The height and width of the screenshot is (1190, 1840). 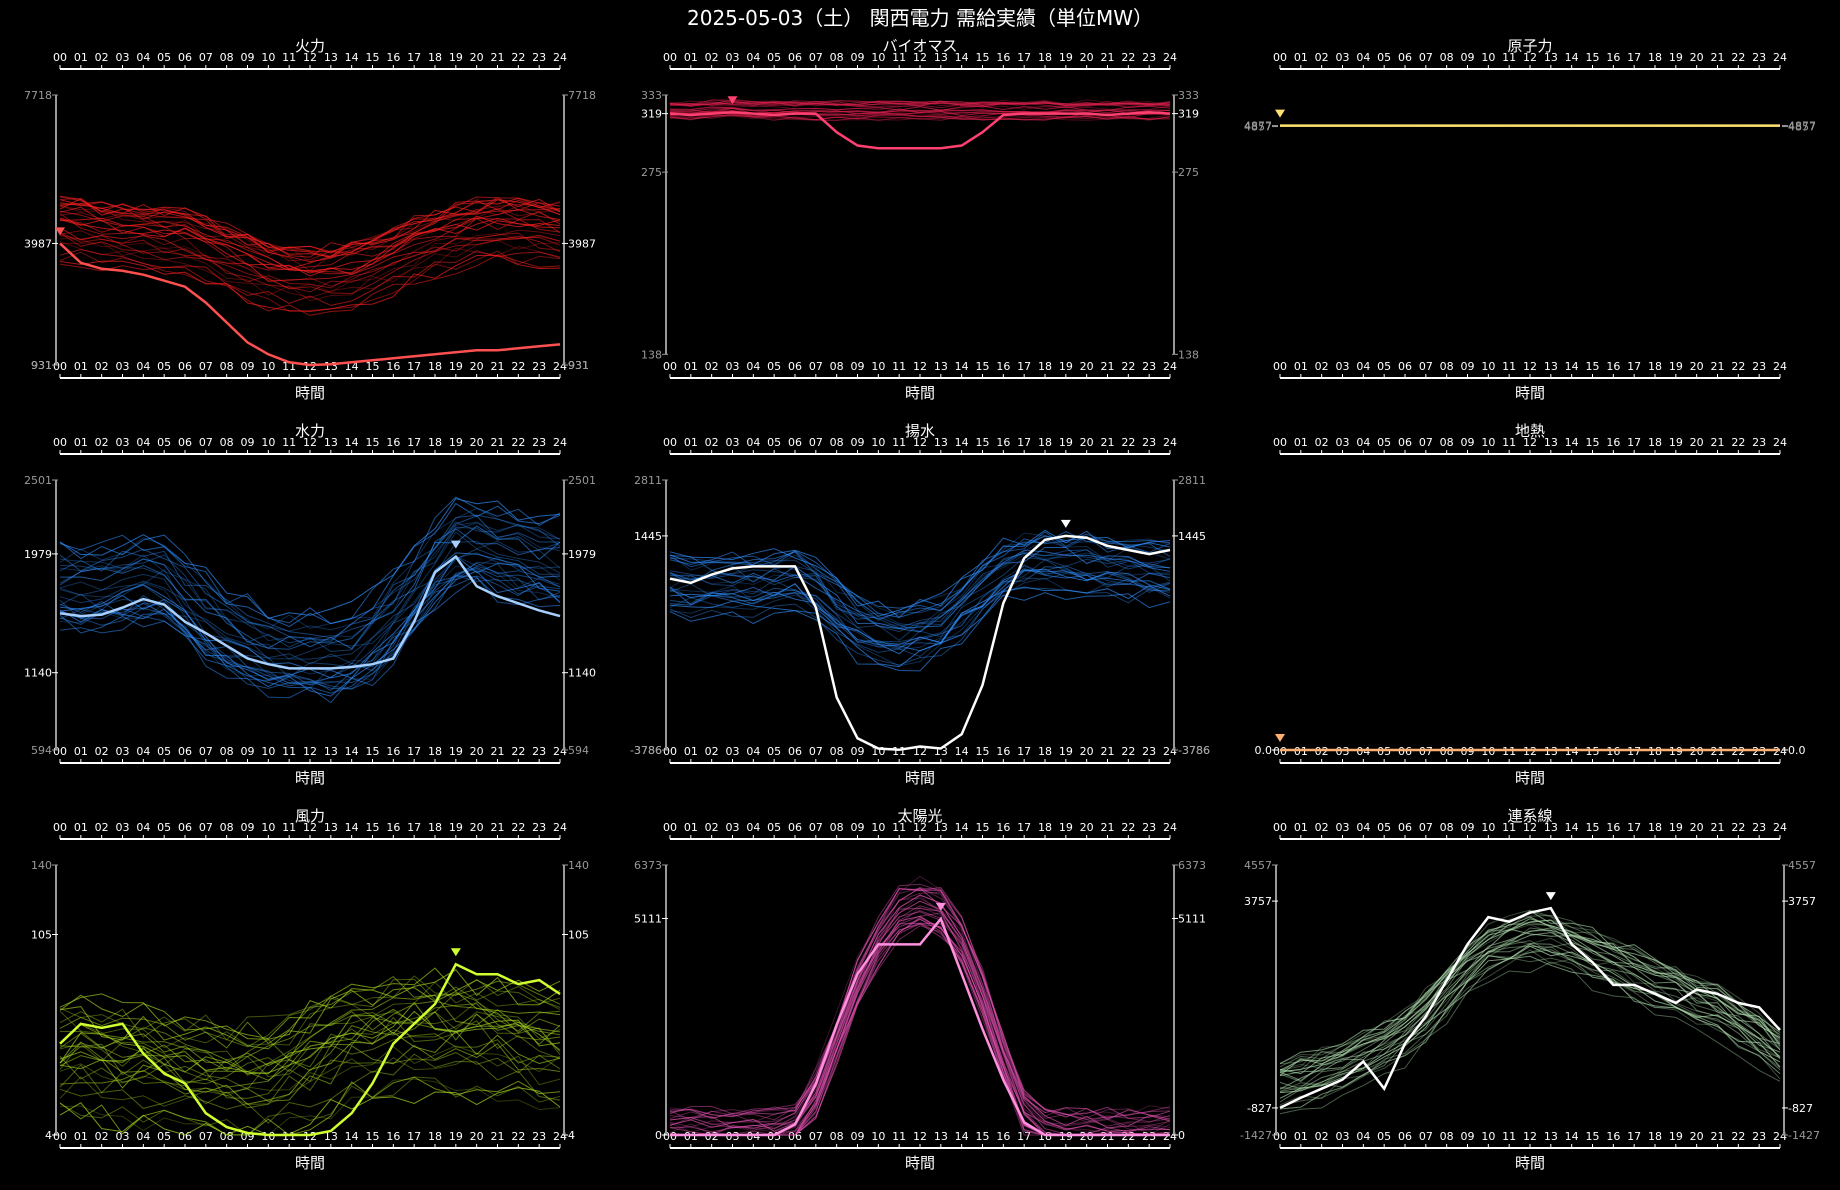 I want to click on y-tick-label-left: 7718, so click(x=38, y=95).